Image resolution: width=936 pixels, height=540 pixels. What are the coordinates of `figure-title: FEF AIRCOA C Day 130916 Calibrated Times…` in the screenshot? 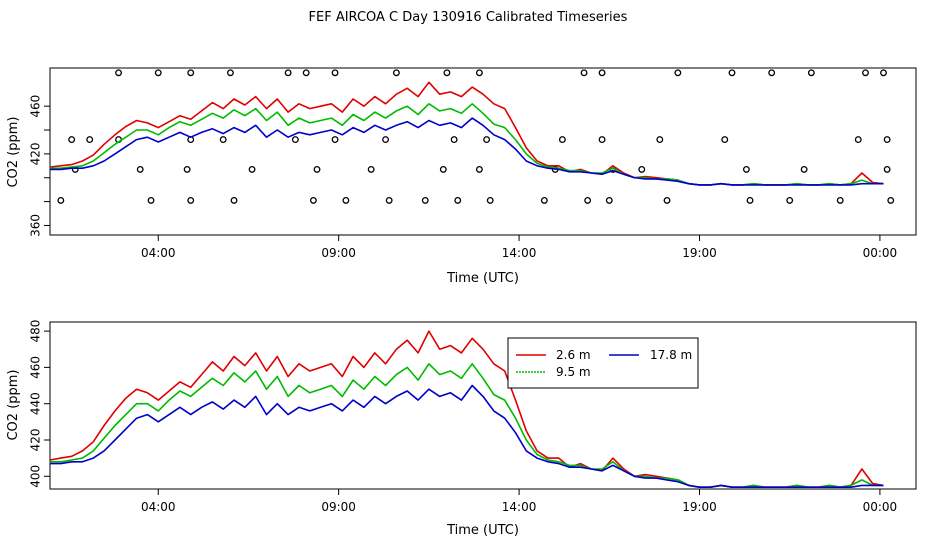 It's located at (468, 17).